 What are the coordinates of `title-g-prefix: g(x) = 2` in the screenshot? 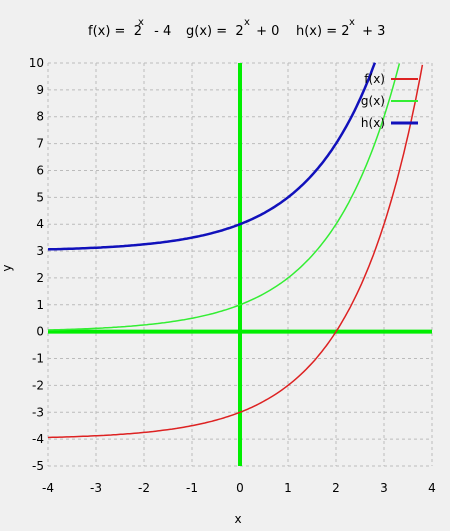 It's located at (215, 31).